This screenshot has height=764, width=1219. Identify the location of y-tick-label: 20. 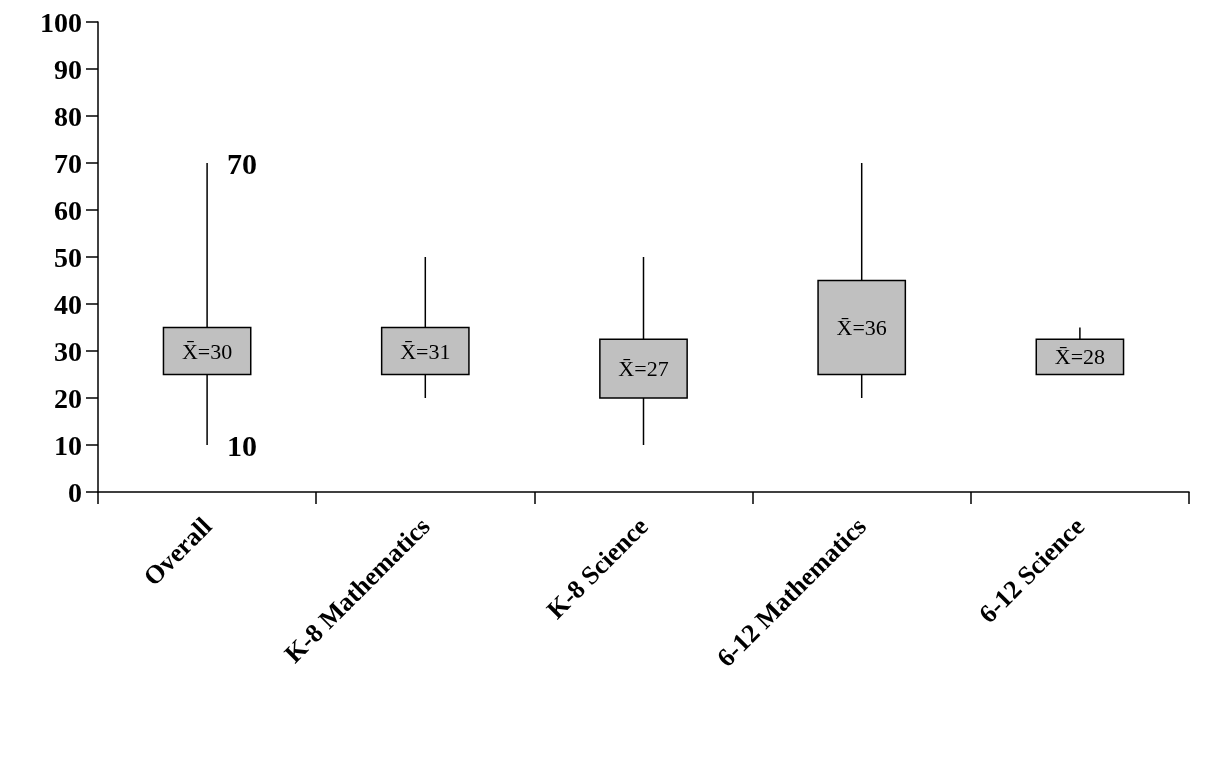
(68, 398).